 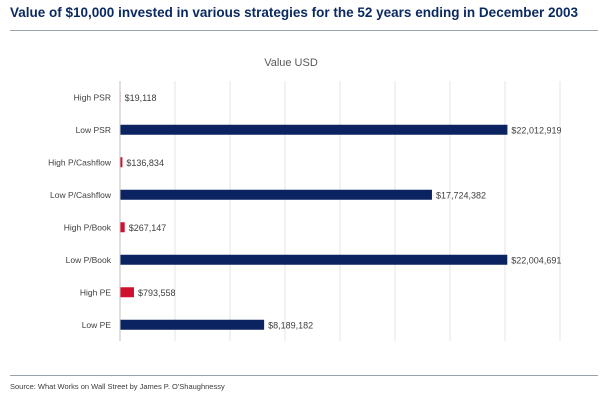 I want to click on source-divider, so click(x=304, y=375).